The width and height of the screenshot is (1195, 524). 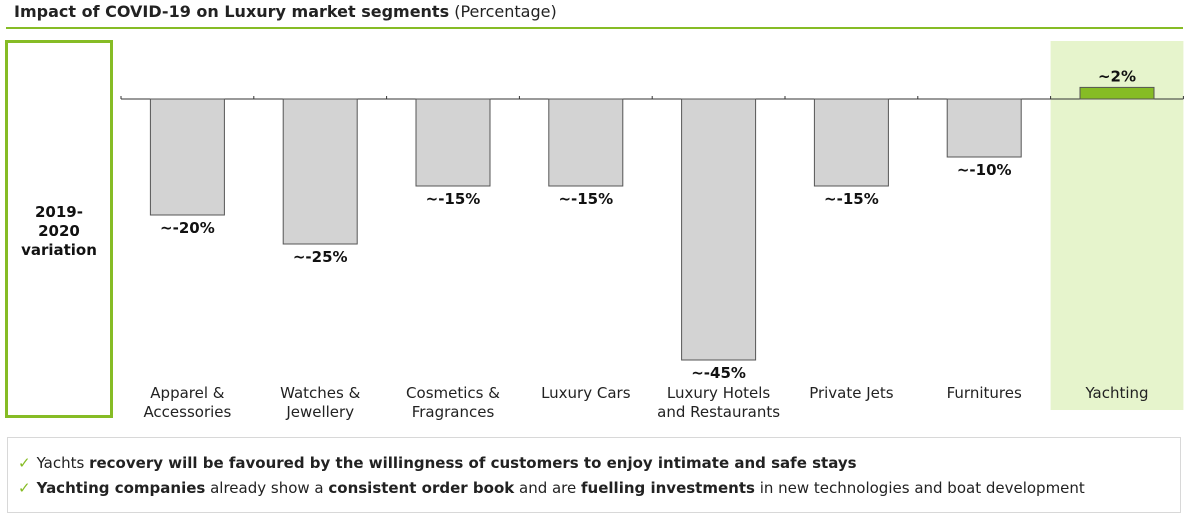 What do you see at coordinates (984, 170) in the screenshot?
I see `data-label: ~-10%` at bounding box center [984, 170].